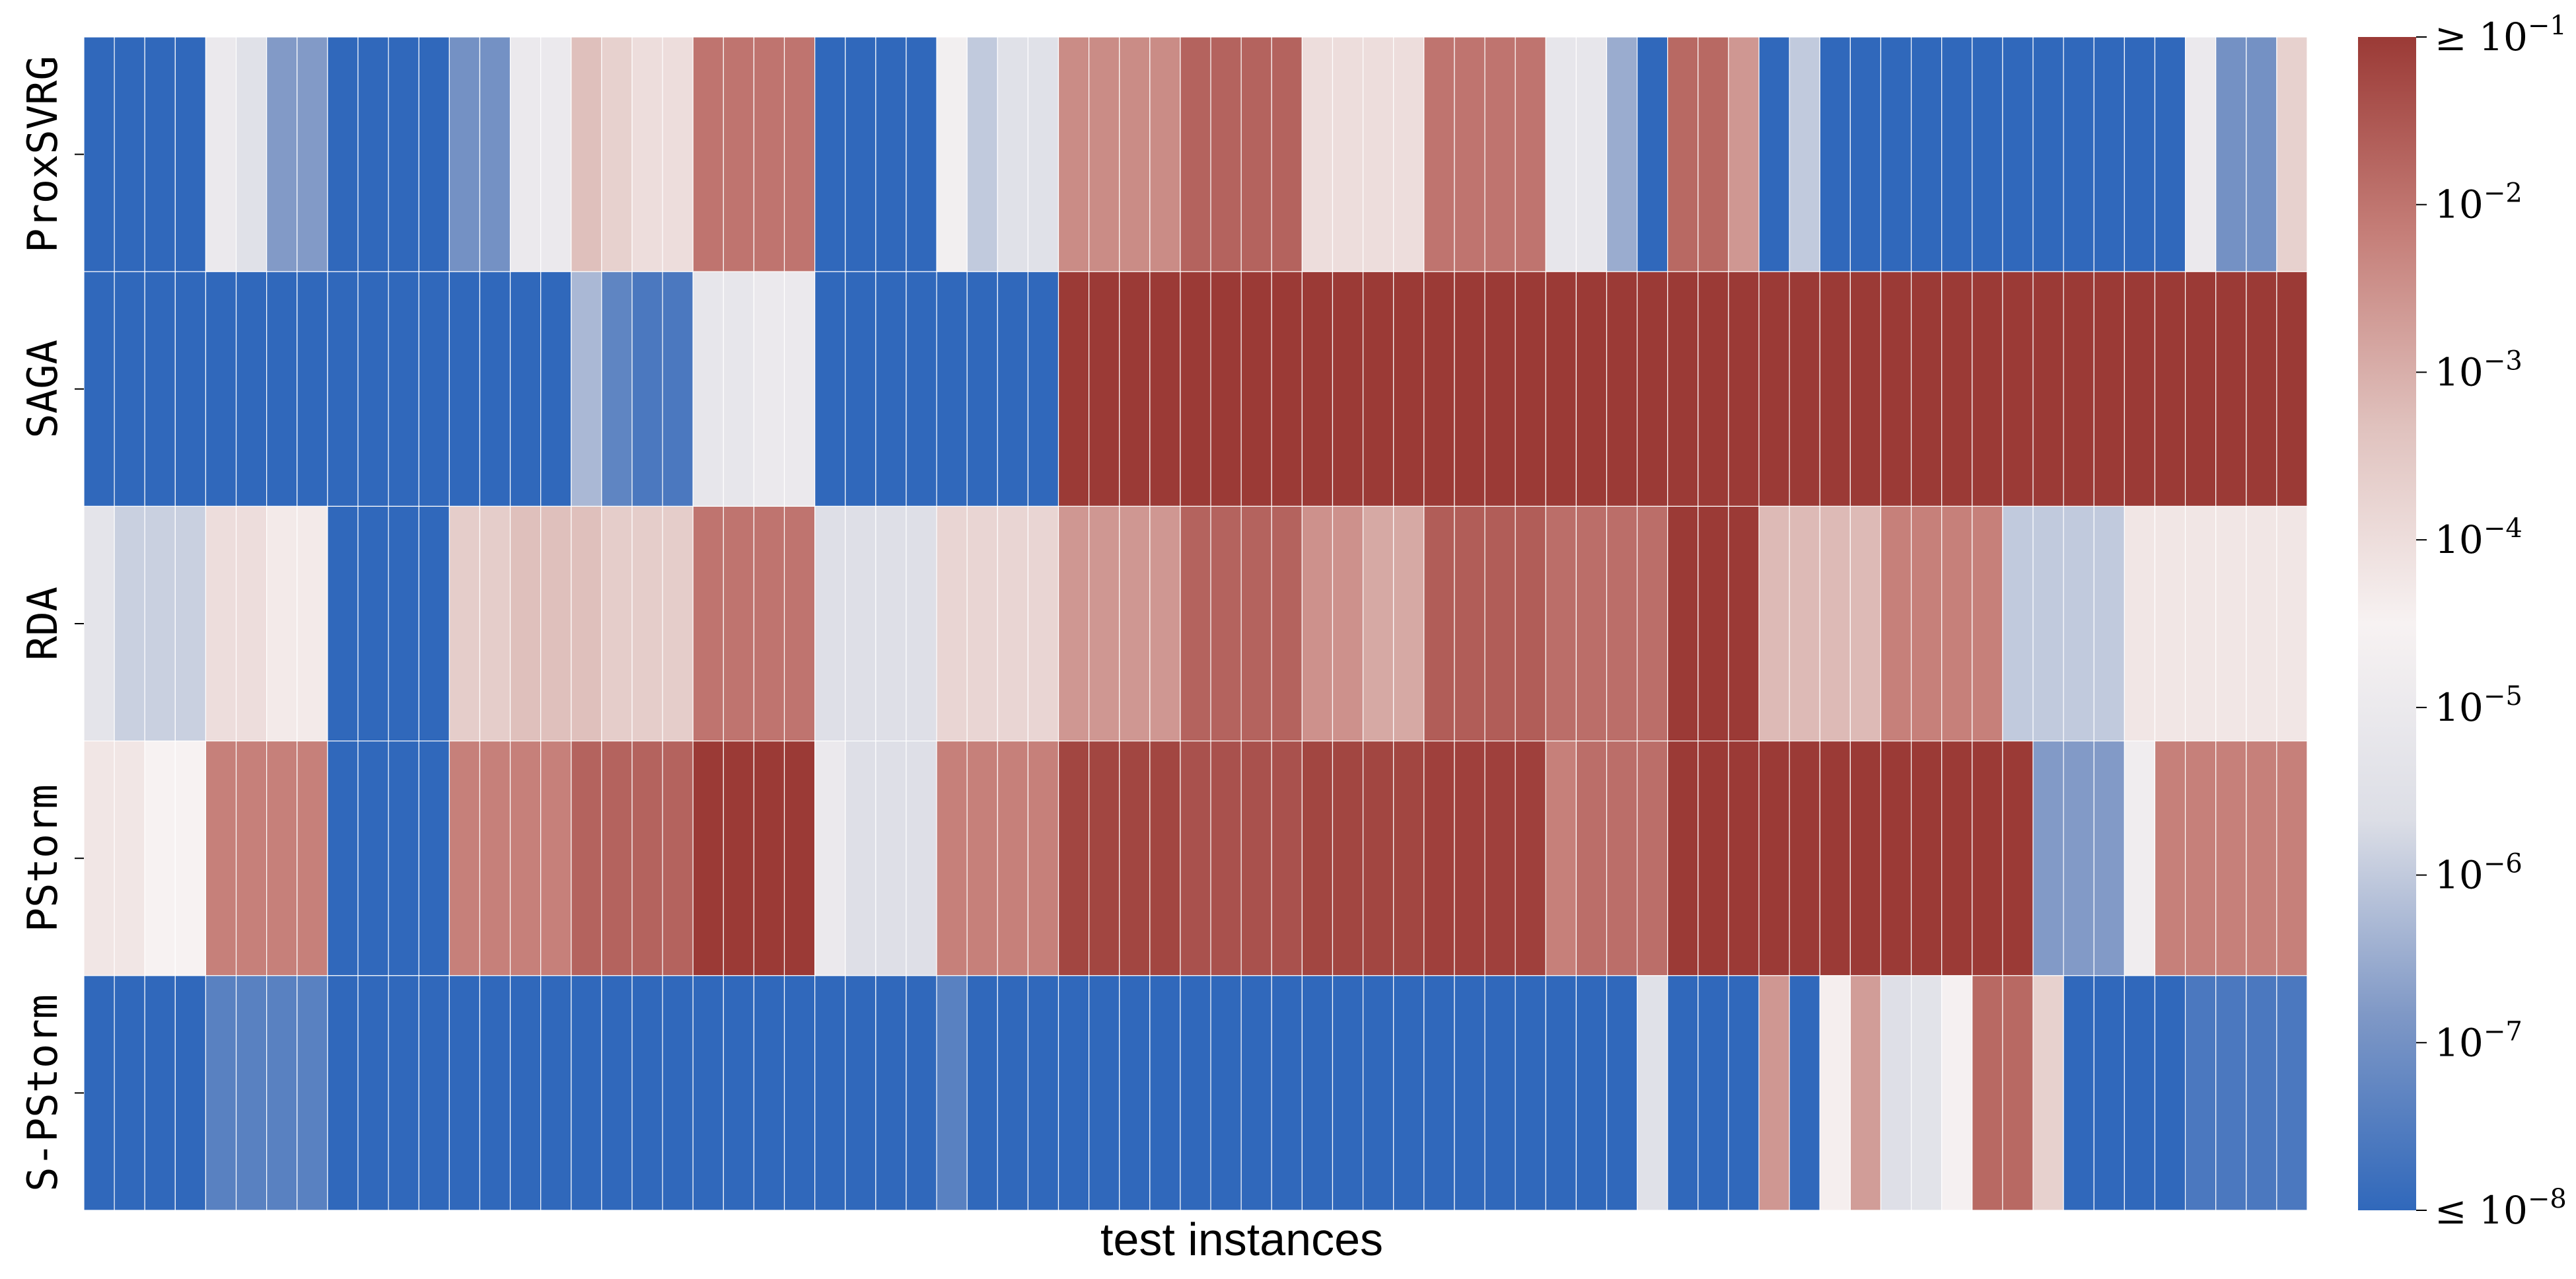 The image size is (2576, 1279). What do you see at coordinates (43, 624) in the screenshot?
I see `row-label: RDA` at bounding box center [43, 624].